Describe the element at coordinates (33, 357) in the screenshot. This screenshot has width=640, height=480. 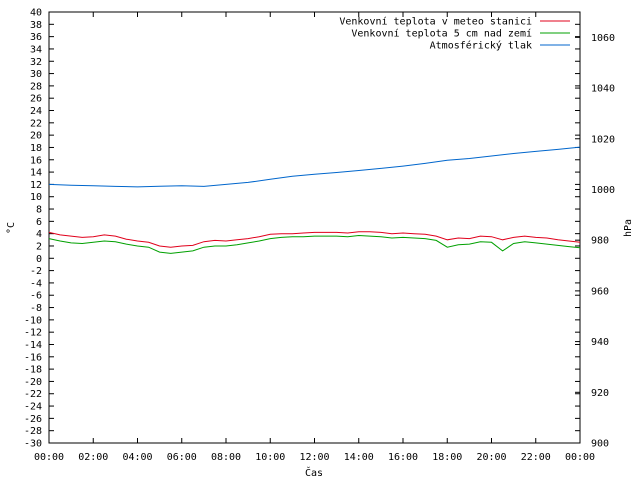
I see `y-tick-label: -16` at that location.